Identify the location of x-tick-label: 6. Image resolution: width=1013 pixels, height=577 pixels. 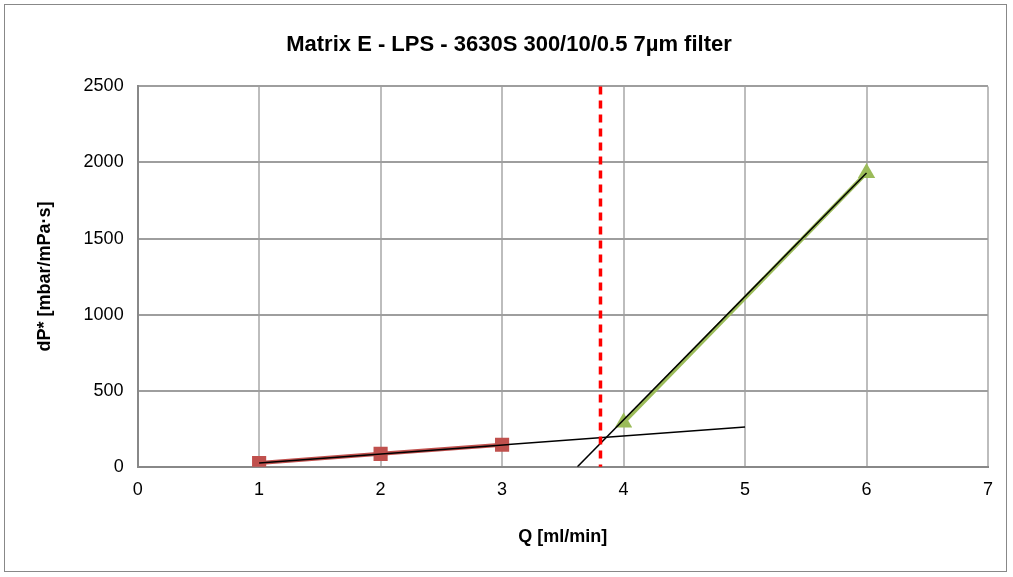
(866, 488).